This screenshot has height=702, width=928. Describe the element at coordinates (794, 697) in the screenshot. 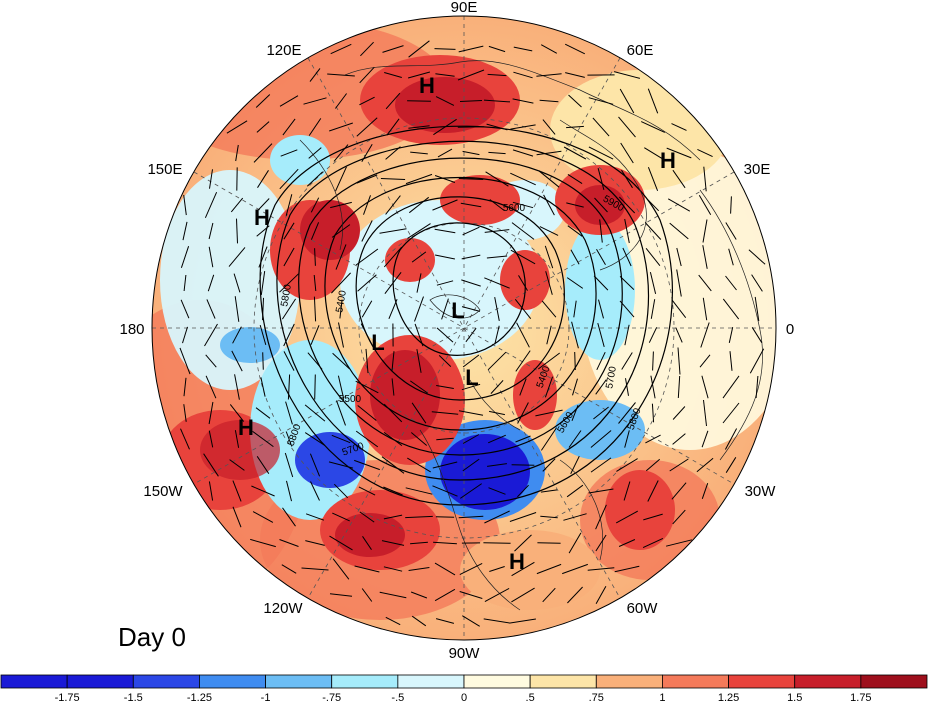

I see `colorbar-tick-label: 1.5` at that location.